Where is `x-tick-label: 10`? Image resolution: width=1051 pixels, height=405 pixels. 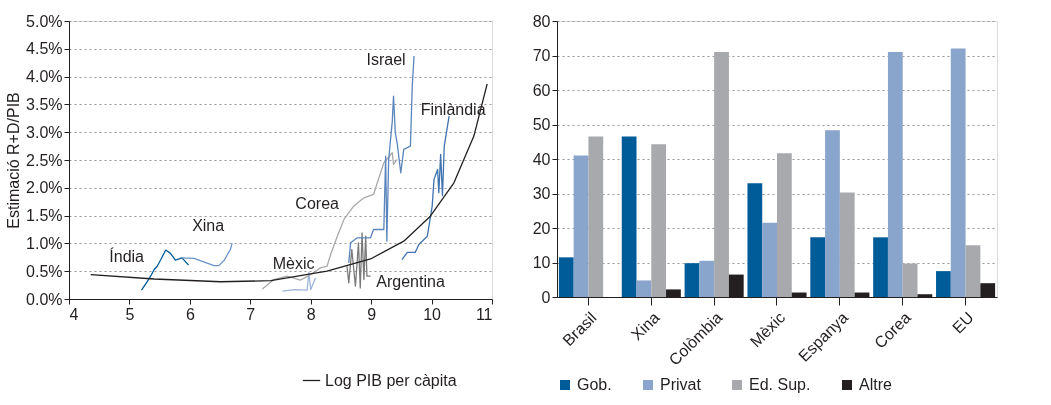 x-tick-label: 10 is located at coordinates (432, 314).